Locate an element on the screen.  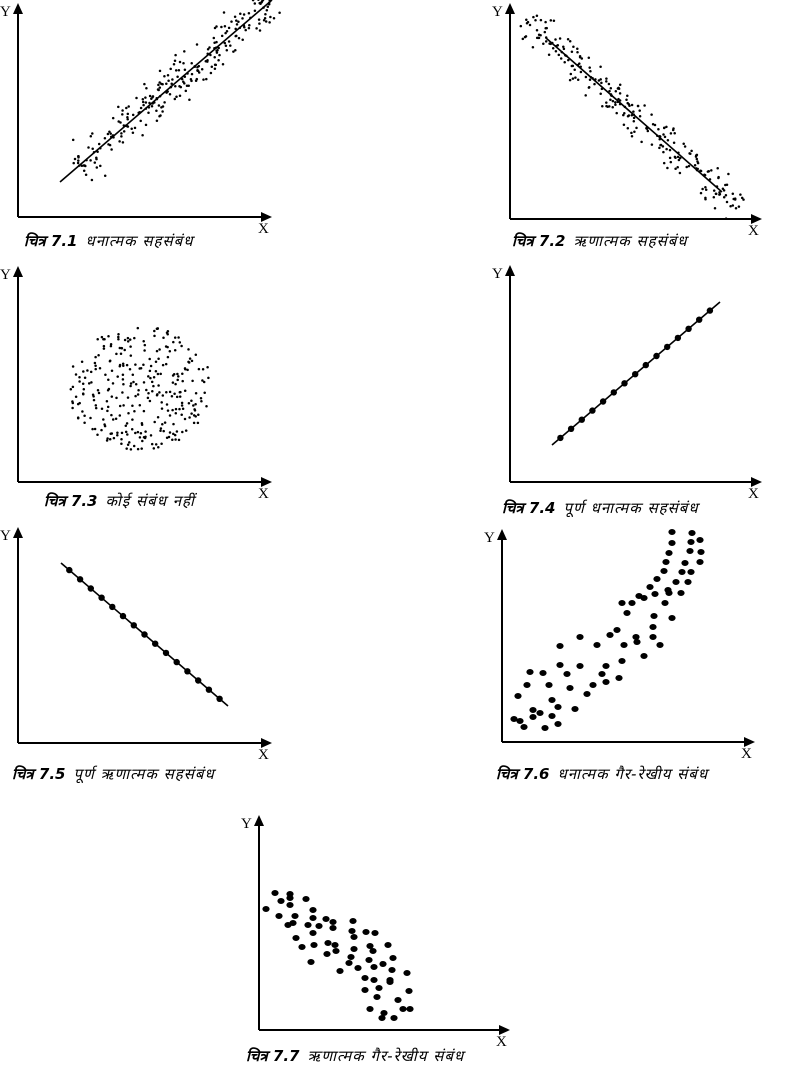
caption-fig-7-2: चित्र 7.2 ऋणात्मक सहसंबंध is located at coordinates (600, 241).